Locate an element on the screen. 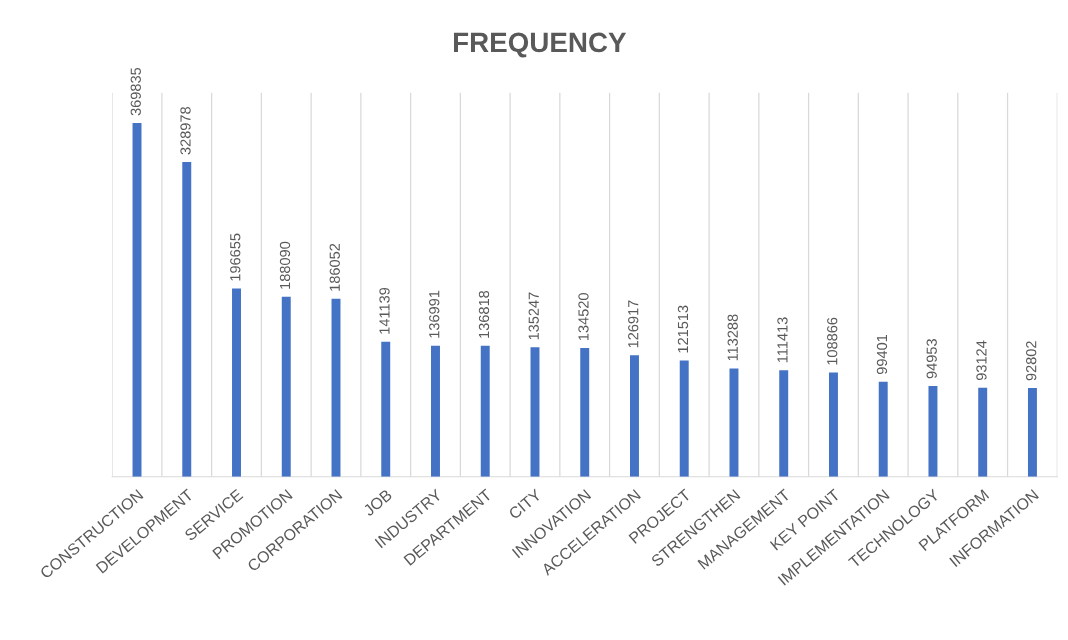 The width and height of the screenshot is (1068, 640). data-label: 134520 is located at coordinates (583, 317).